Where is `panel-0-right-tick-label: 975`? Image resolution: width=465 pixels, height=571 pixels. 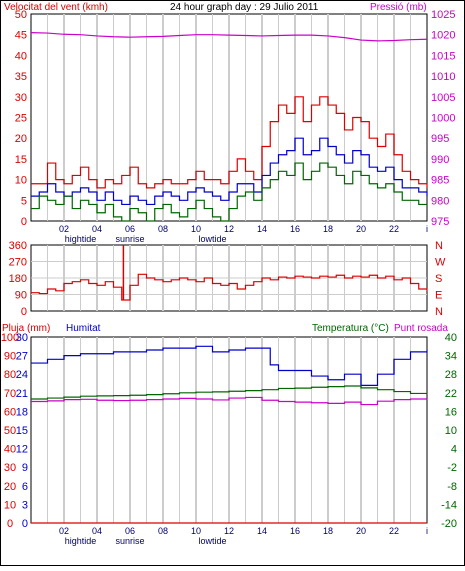 panel-0-right-tick-label: 975 is located at coordinates (440, 222).